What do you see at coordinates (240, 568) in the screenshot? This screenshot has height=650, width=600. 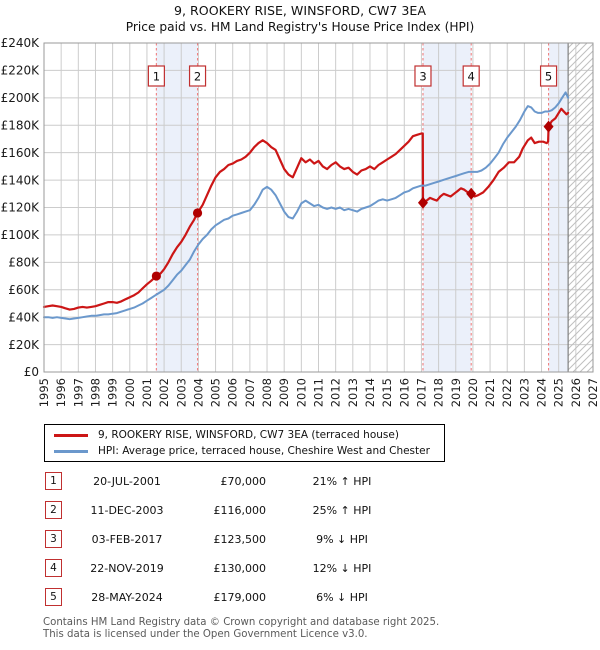 I see `sale-price: £130,000` at bounding box center [240, 568].